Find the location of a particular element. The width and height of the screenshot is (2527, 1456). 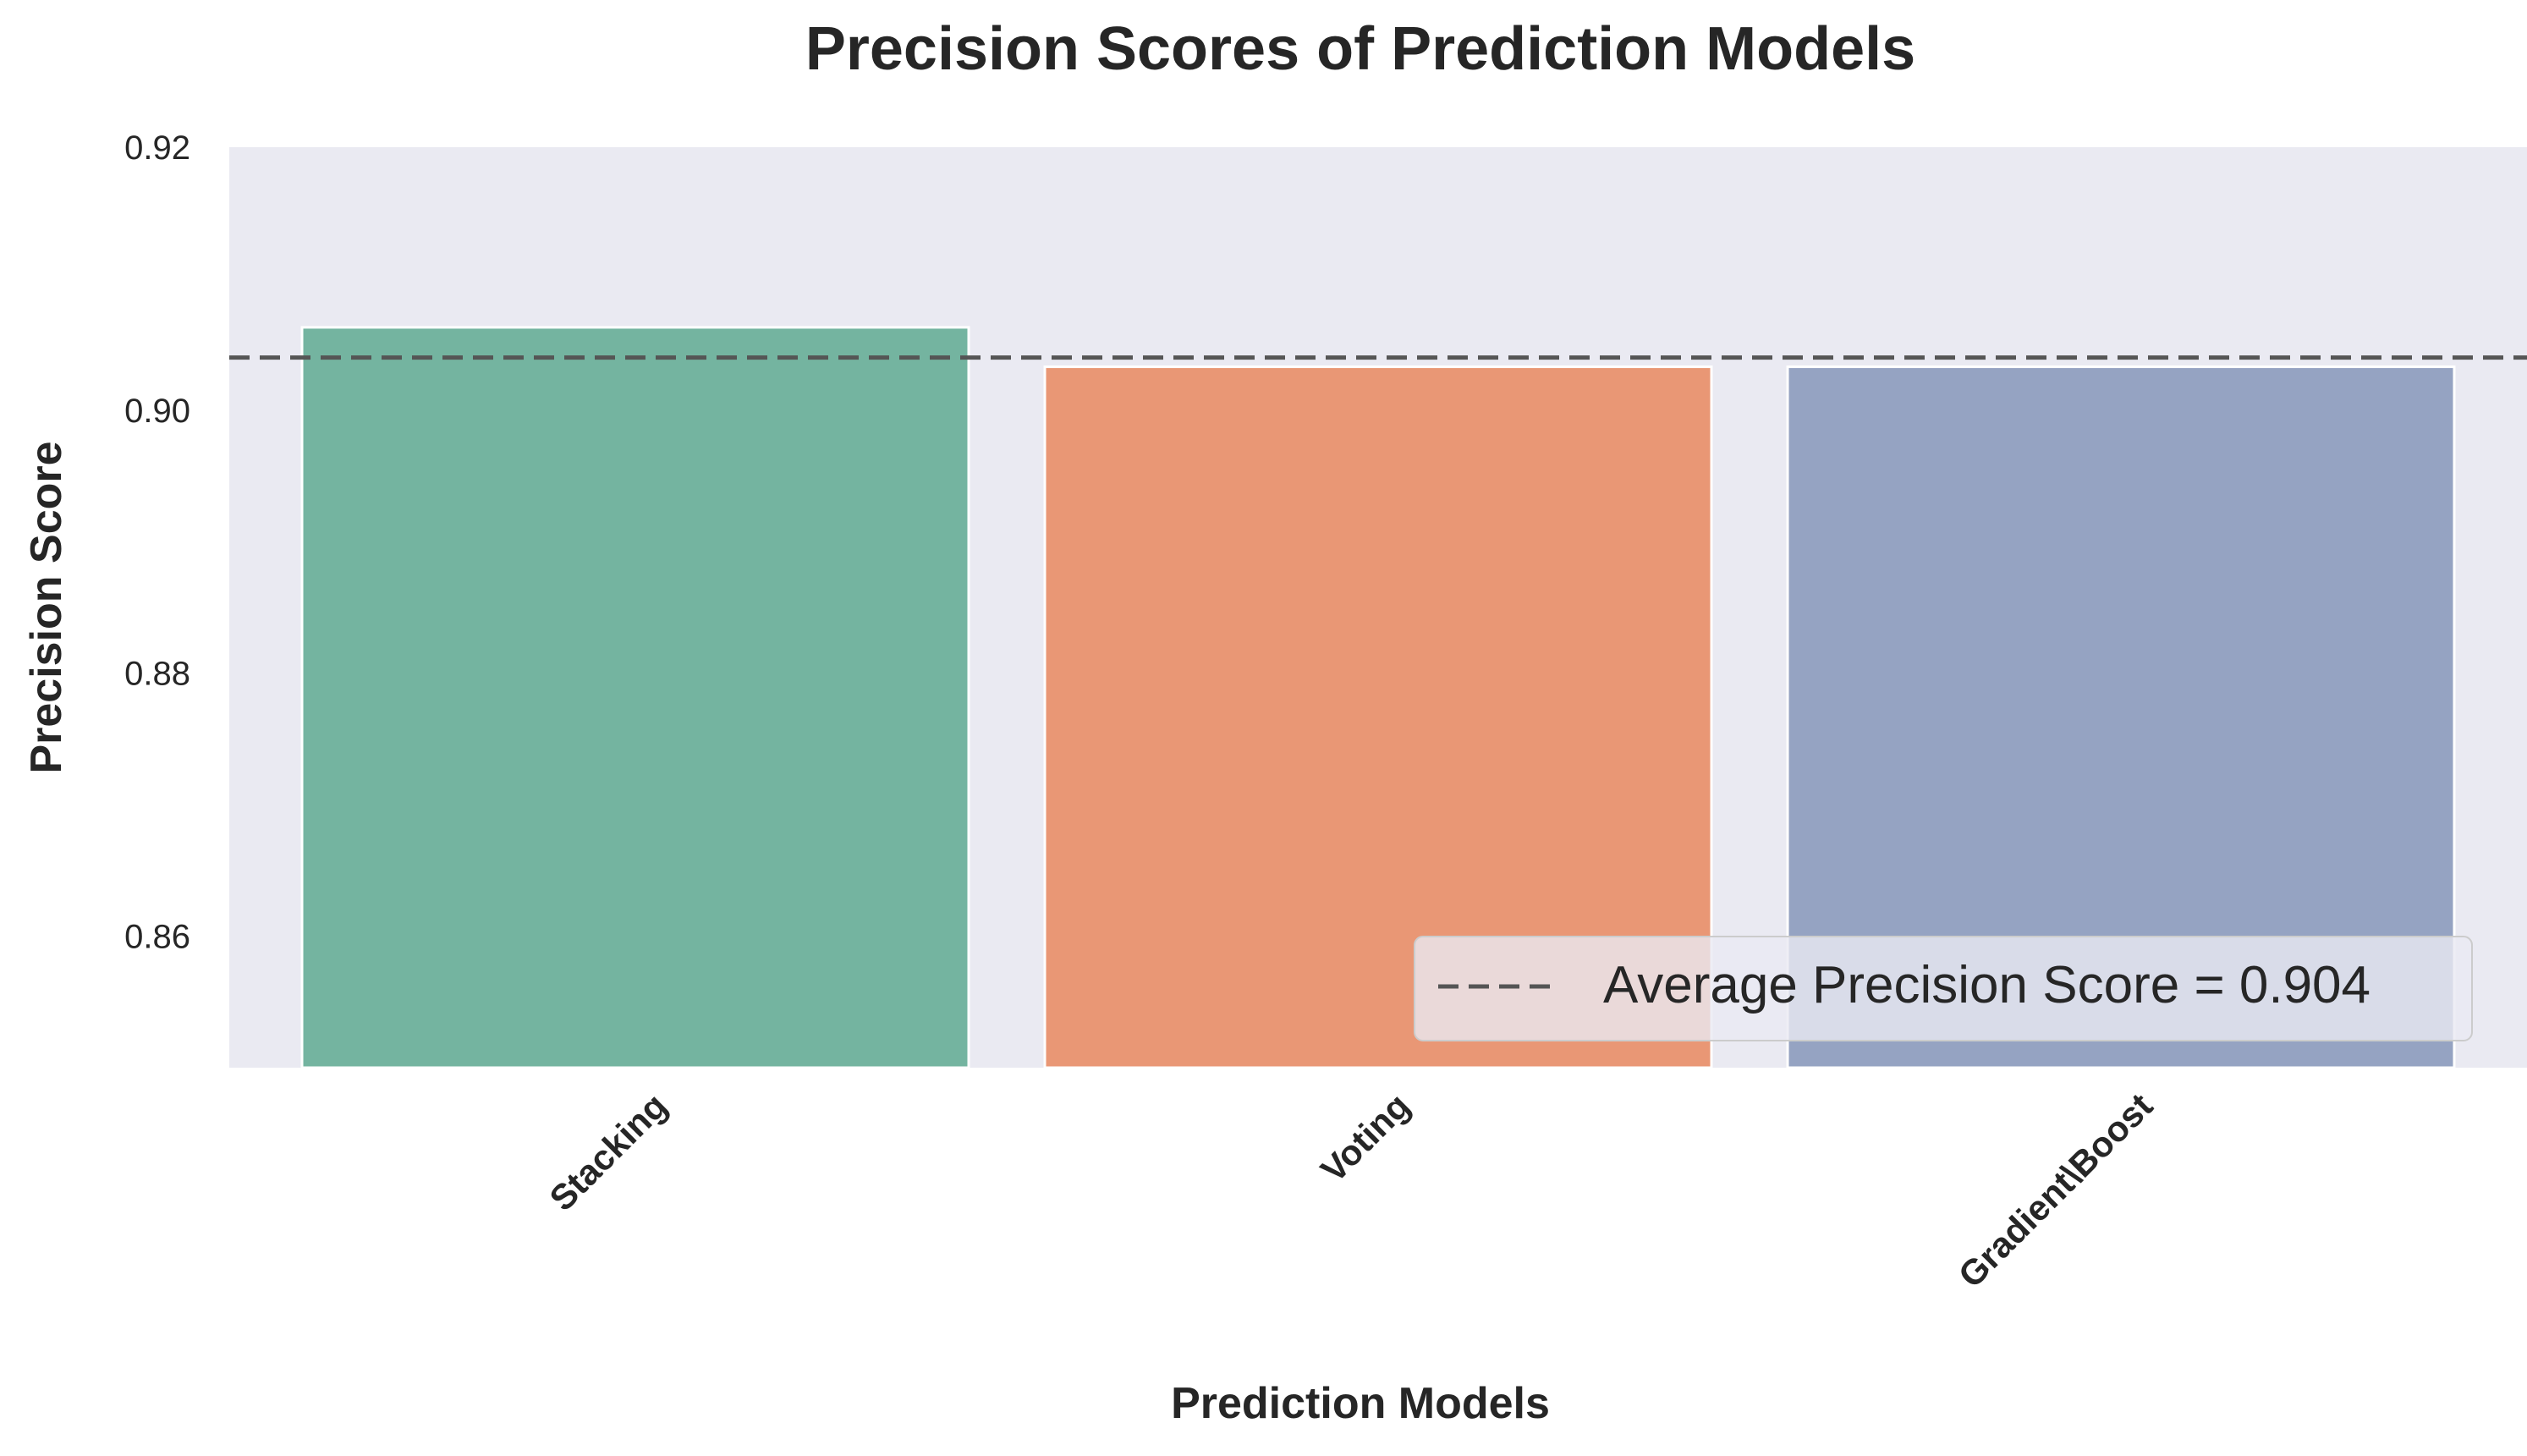

x-tick-label: Voting is located at coordinates (1365, 1137).